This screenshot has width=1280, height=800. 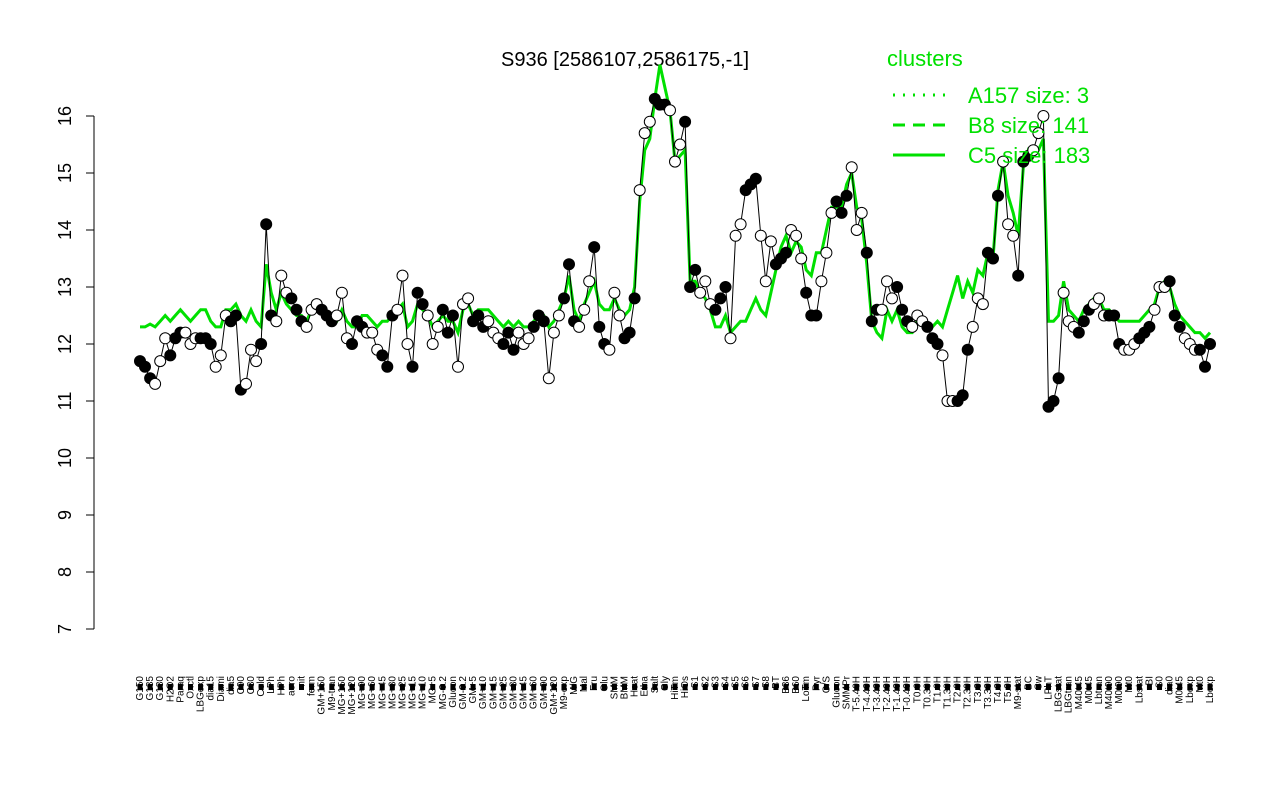 What do you see at coordinates (665, 683) in the screenshot?
I see `x-tick-label: Gly` at bounding box center [665, 683].